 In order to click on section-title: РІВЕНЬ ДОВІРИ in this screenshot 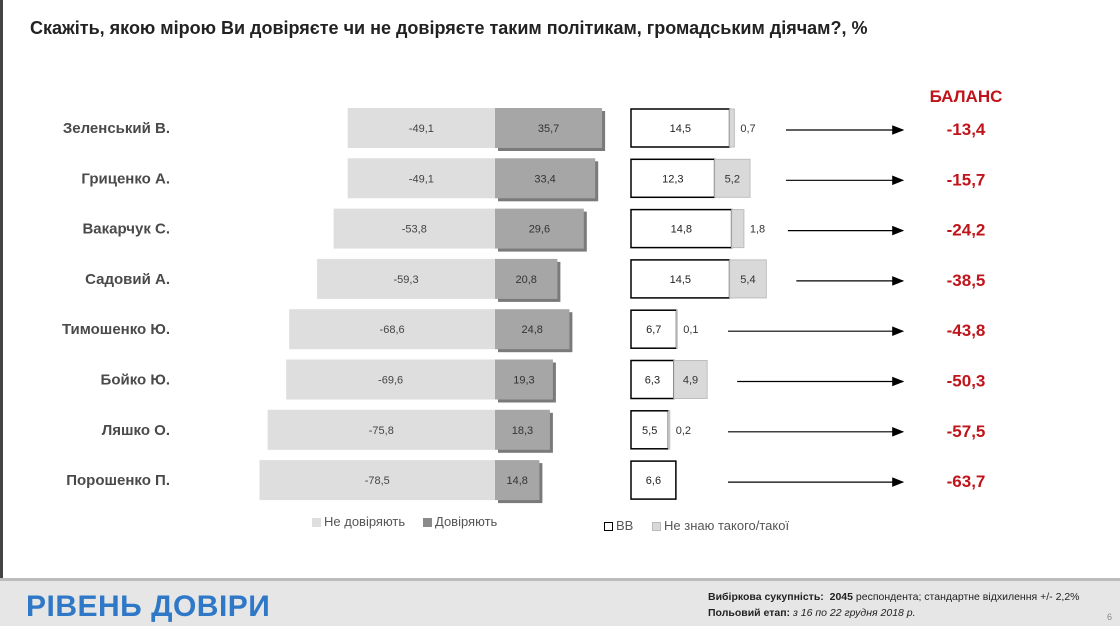, I will do `click(148, 606)`.